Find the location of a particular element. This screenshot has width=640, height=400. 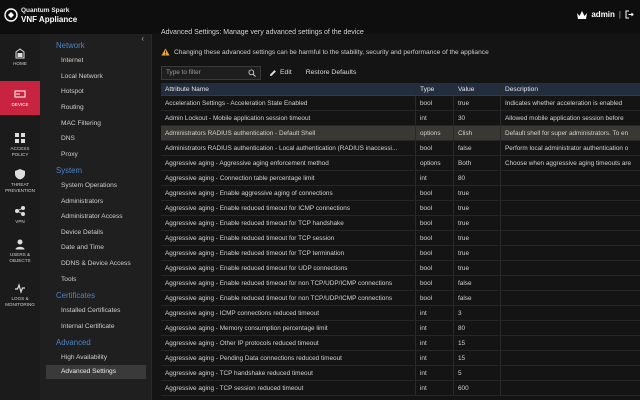

edit-label: Edit is located at coordinates (286, 72).